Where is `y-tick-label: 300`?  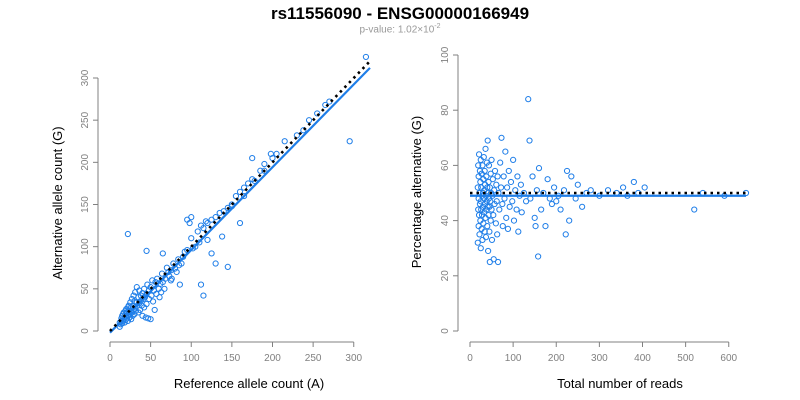
y-tick-label: 300 is located at coordinates (85, 77).